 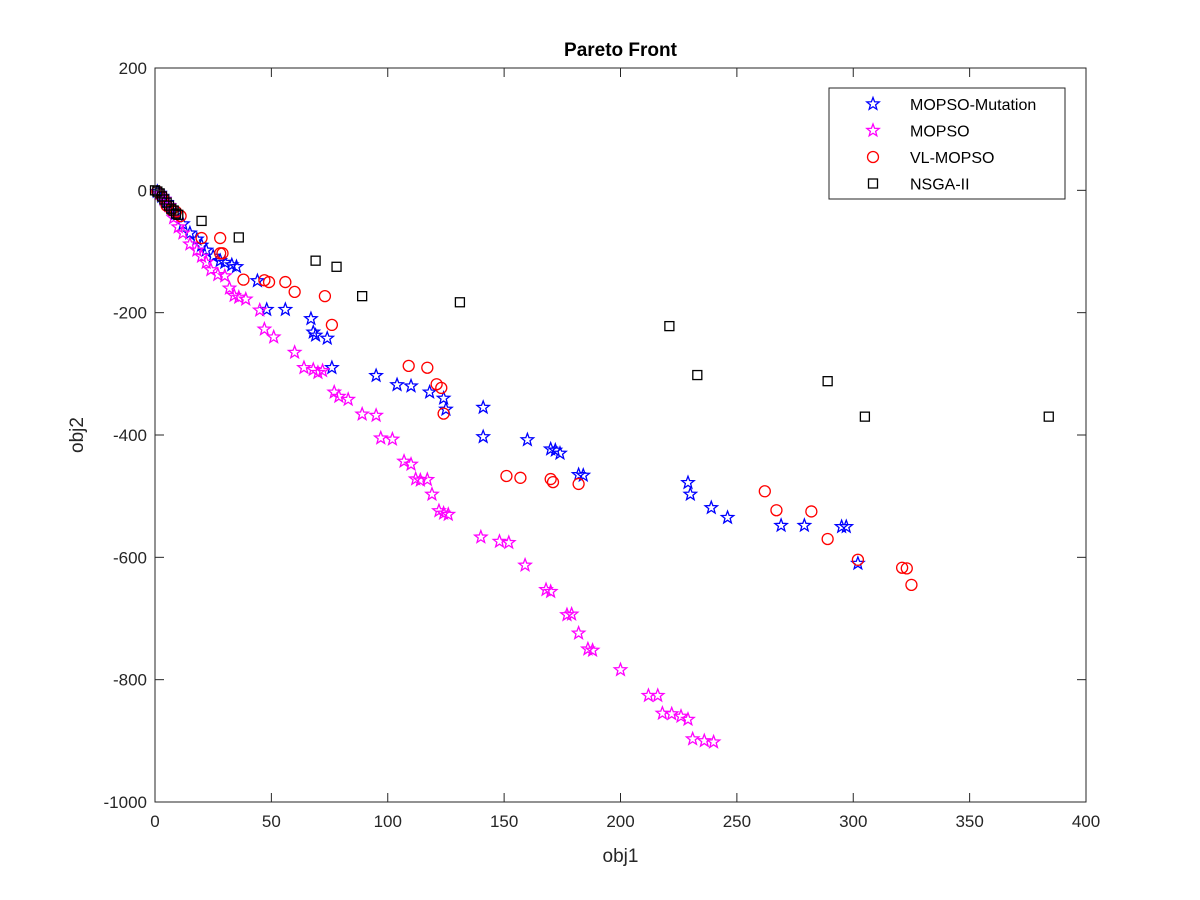 What do you see at coordinates (940, 132) in the screenshot?
I see `legend-label: MOPSO` at bounding box center [940, 132].